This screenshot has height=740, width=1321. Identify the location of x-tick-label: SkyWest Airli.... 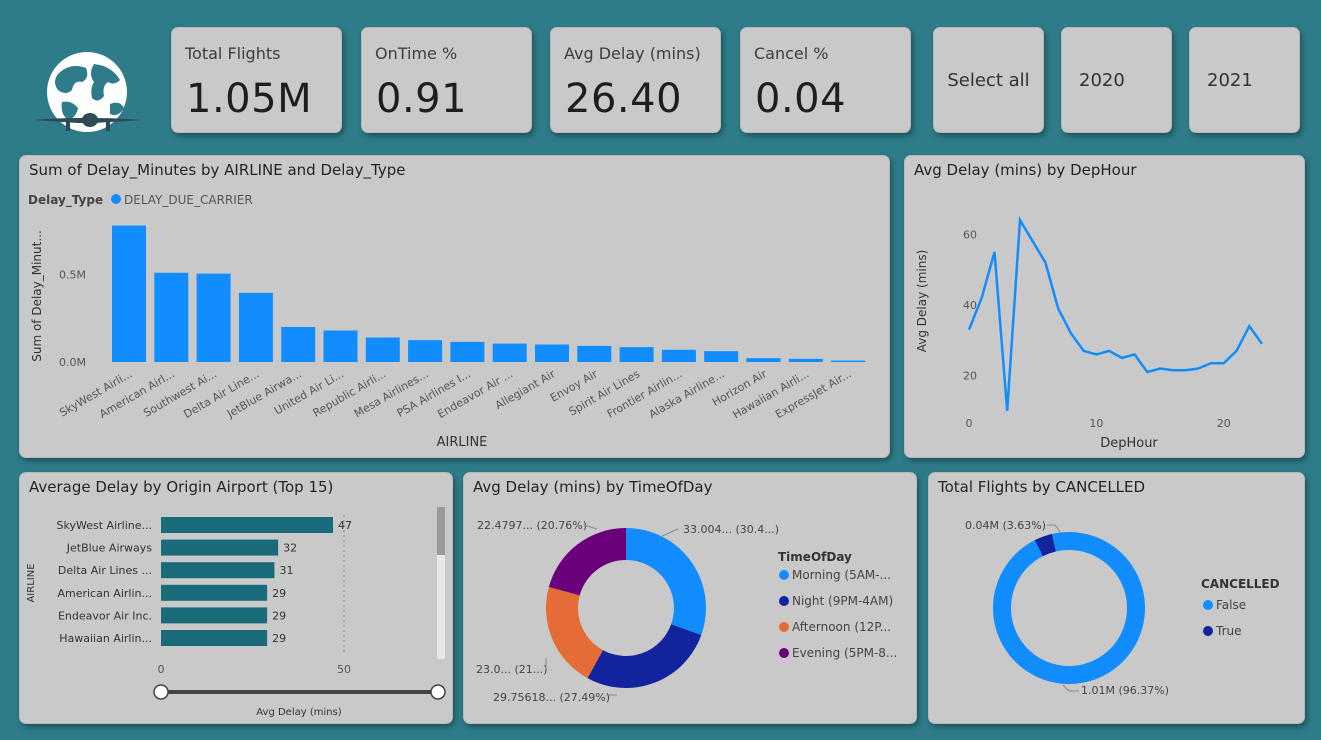
(95, 393).